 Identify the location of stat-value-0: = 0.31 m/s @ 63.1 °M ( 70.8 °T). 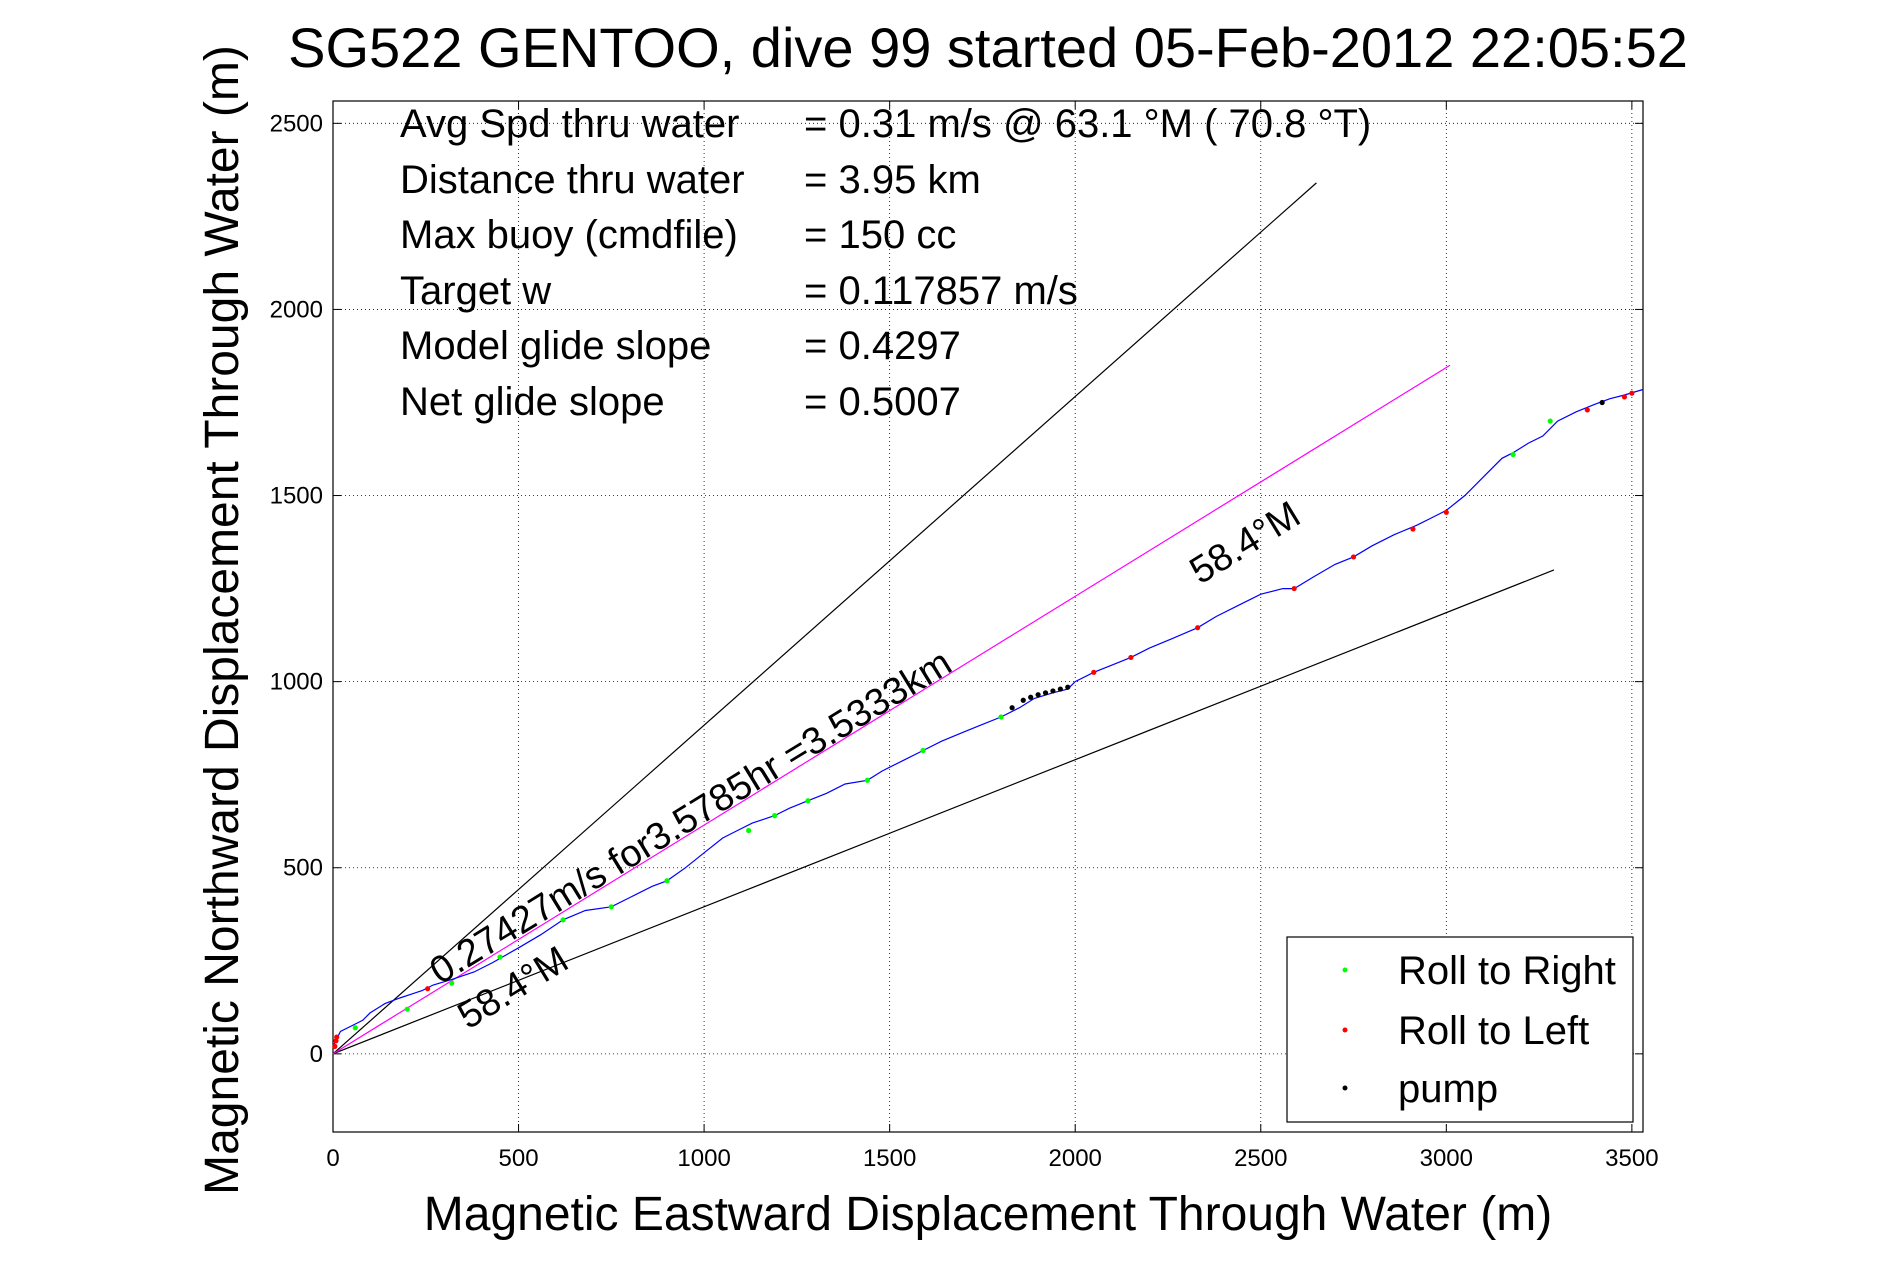
(1087, 124).